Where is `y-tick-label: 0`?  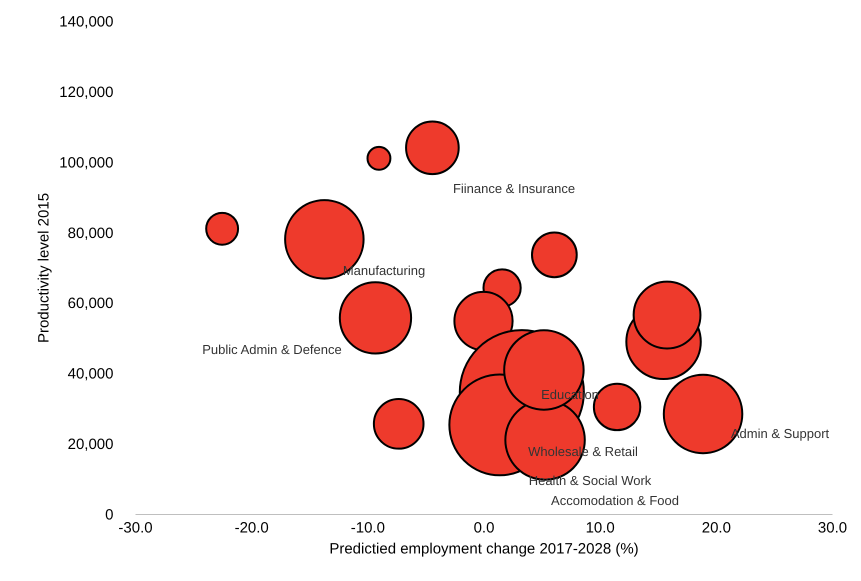
y-tick-label: 0 is located at coordinates (109, 515).